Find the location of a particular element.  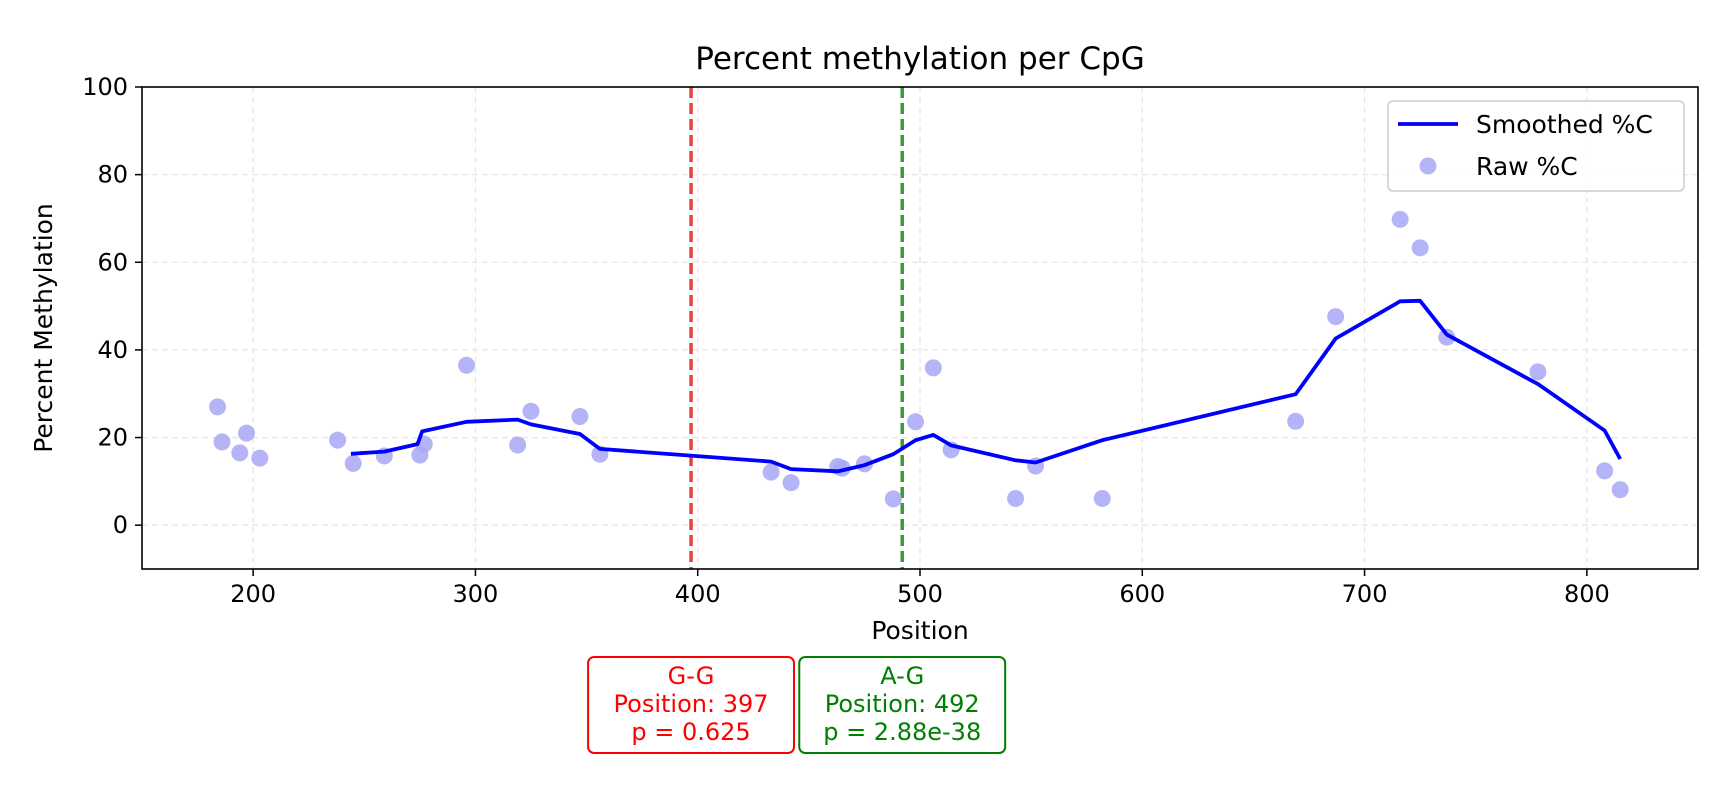

annotation-text: A-G is located at coordinates (902, 676).